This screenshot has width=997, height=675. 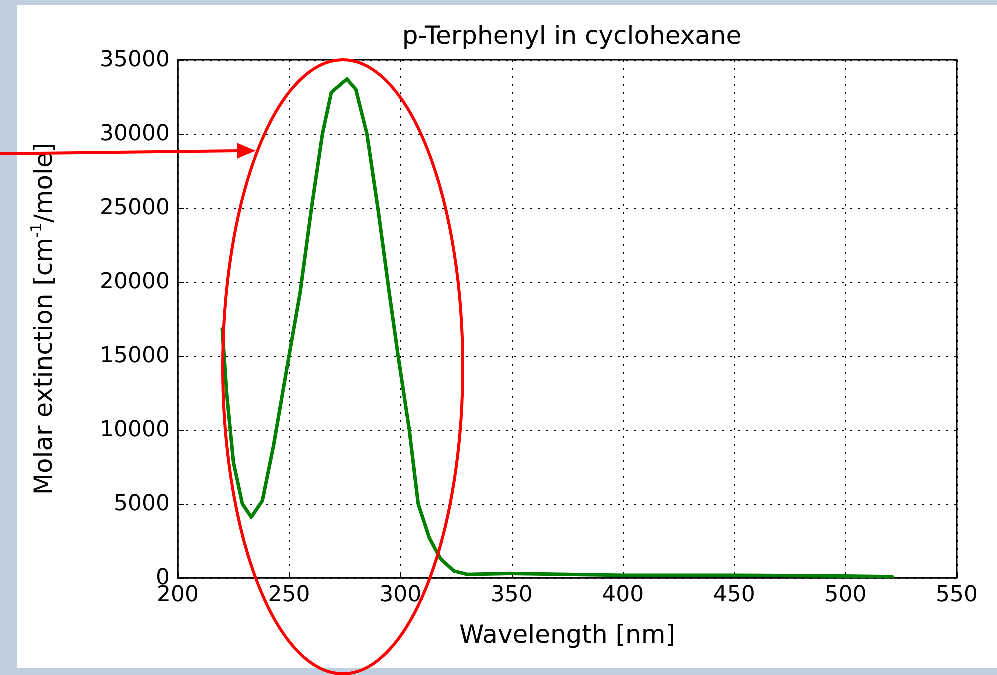 What do you see at coordinates (135, 282) in the screenshot?
I see `y-tick-label: 20000` at bounding box center [135, 282].